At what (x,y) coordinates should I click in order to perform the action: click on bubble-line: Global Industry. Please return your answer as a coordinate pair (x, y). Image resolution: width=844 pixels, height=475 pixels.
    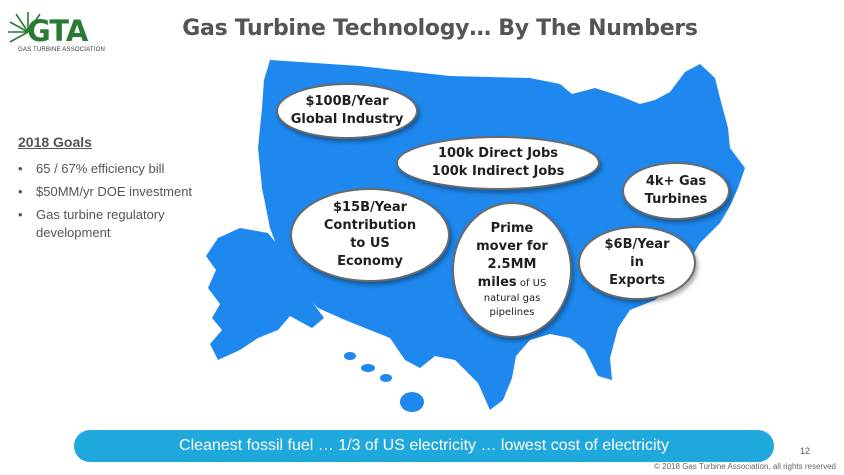
    Looking at the image, I should click on (347, 119).